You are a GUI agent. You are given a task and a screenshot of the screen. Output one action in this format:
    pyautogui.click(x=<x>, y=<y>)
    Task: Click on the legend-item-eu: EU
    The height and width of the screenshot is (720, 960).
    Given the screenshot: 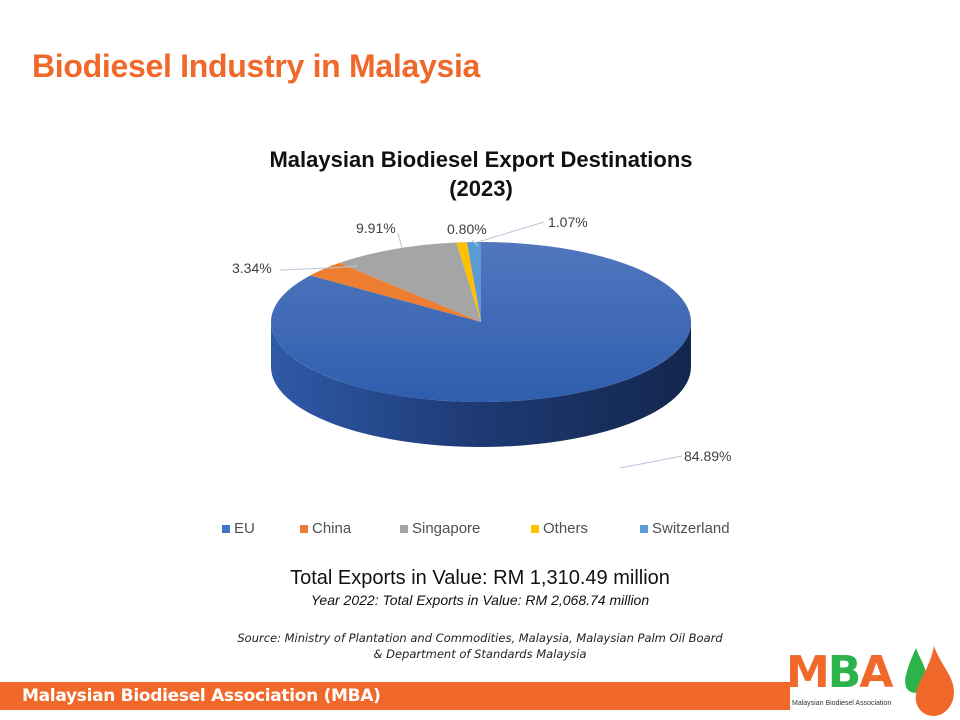 What is the action you would take?
    pyautogui.click(x=238, y=528)
    